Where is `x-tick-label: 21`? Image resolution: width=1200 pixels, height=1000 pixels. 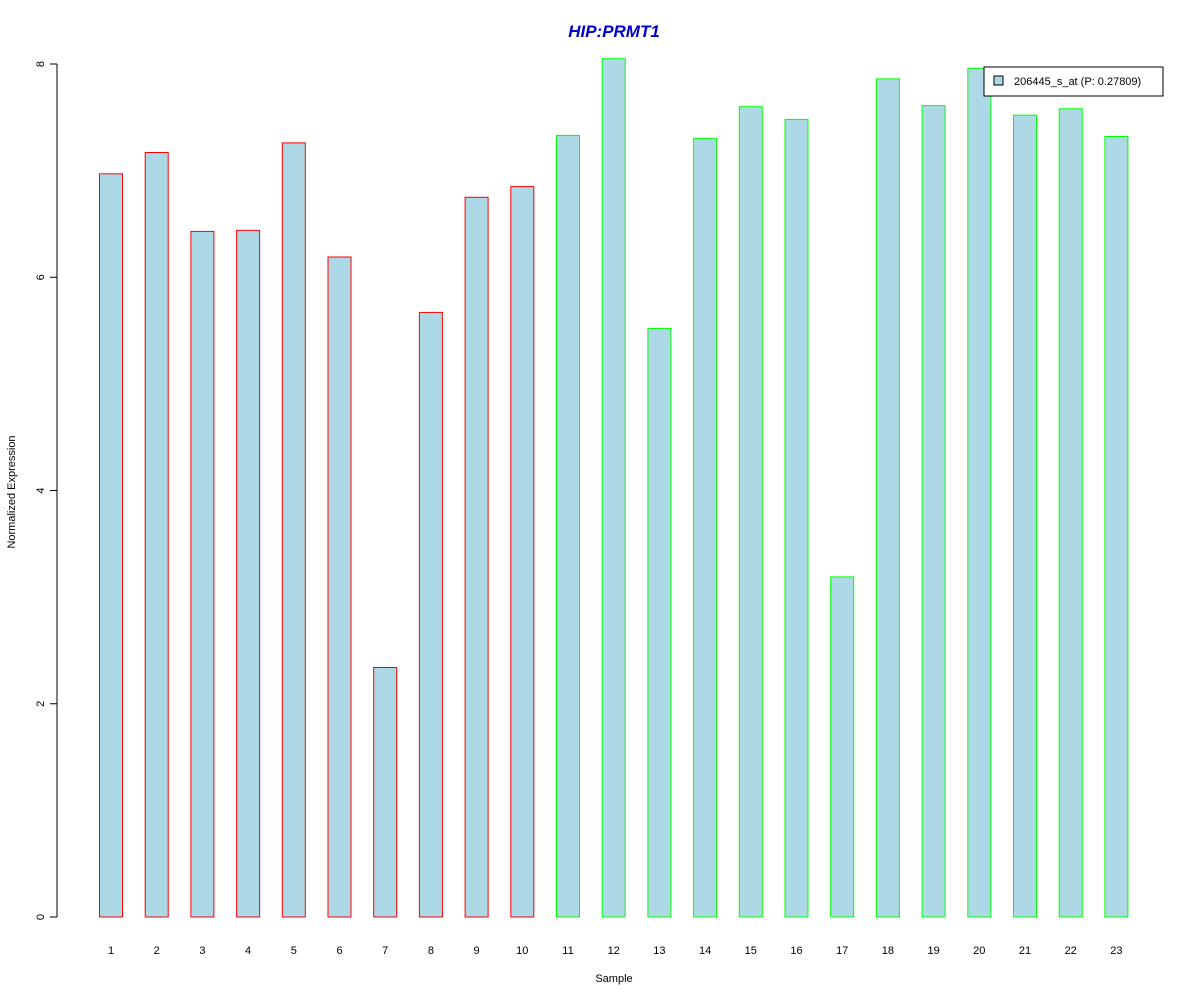 x-tick-label: 21 is located at coordinates (1025, 951).